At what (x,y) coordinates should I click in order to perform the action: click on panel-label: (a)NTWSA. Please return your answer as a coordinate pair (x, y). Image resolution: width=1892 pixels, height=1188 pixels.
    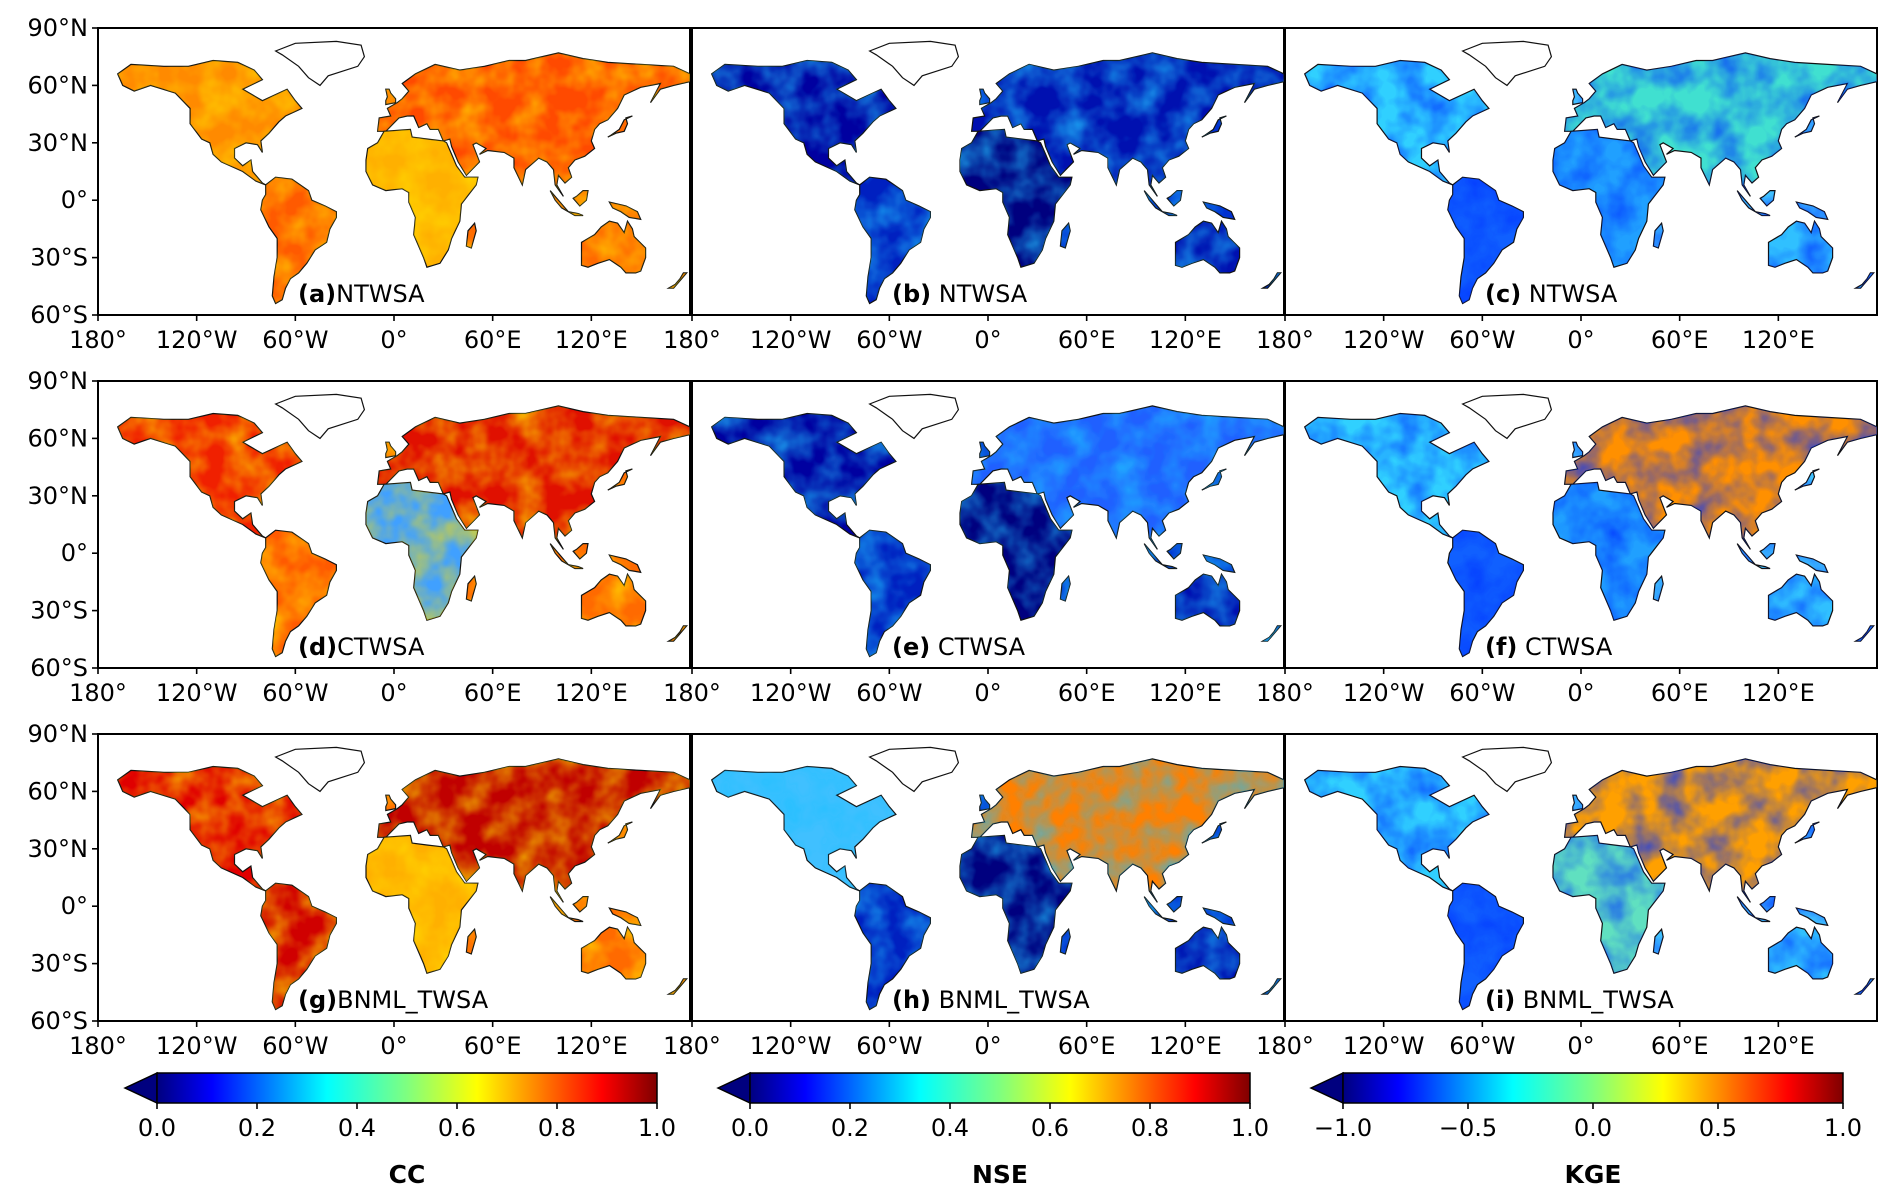
    Looking at the image, I should click on (361, 294).